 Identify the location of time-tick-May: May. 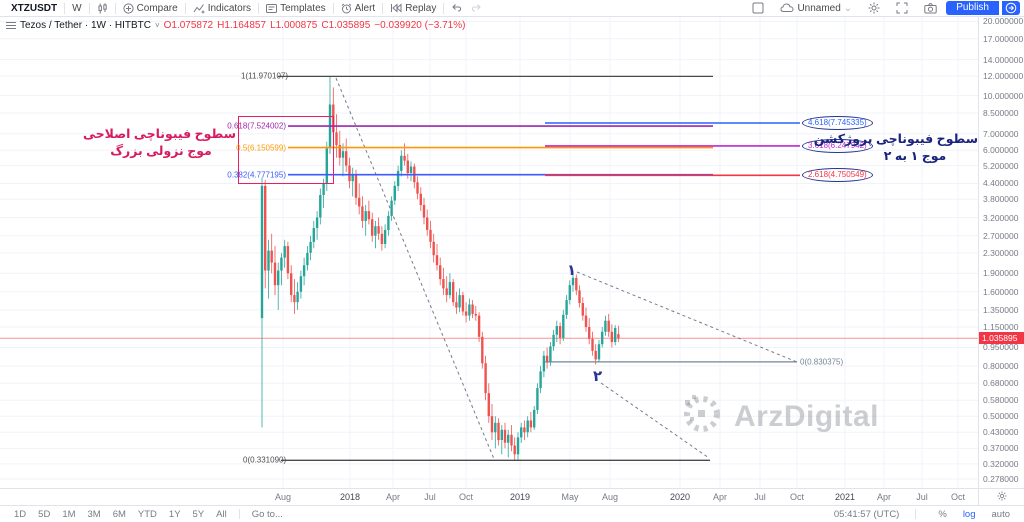
(570, 497).